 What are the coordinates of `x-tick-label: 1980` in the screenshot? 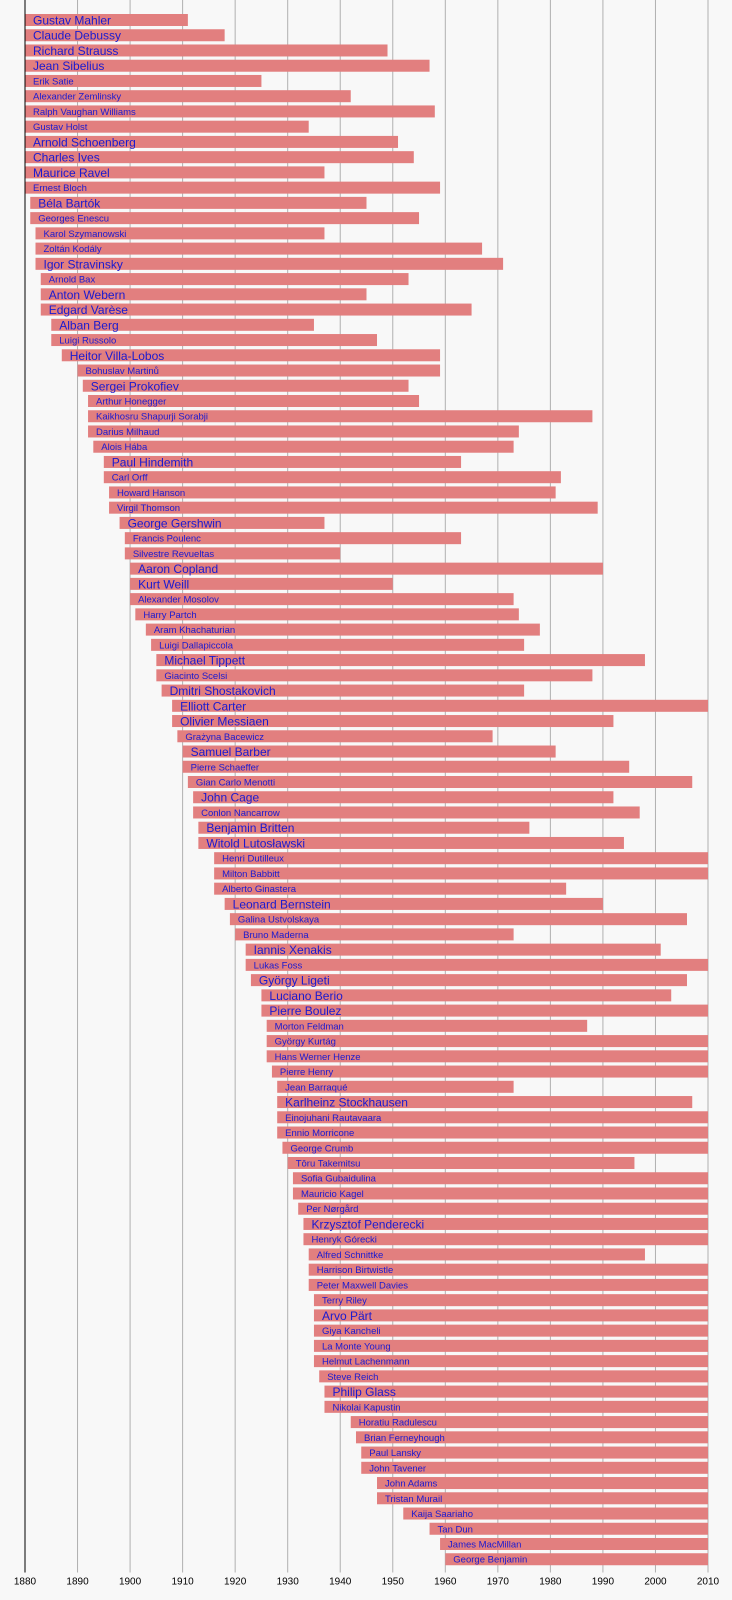 It's located at (550, 1581).